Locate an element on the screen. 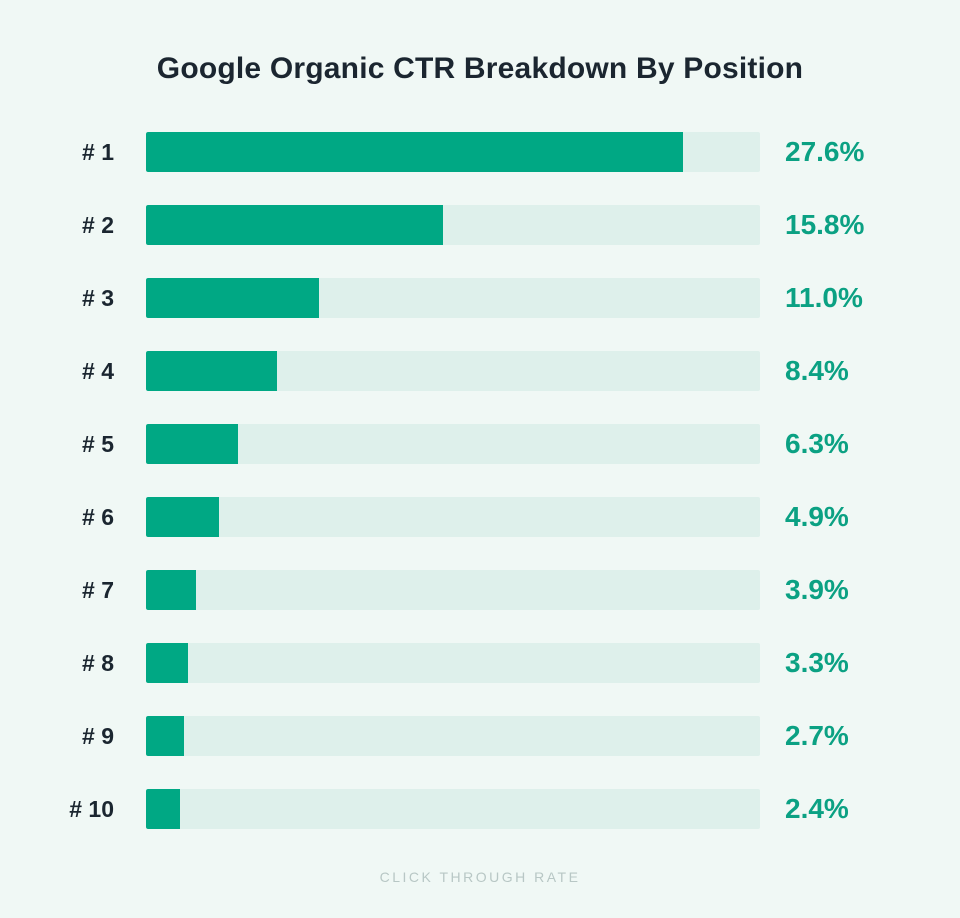 The width and height of the screenshot is (960, 918). value-label: 3.9% is located at coordinates (817, 589).